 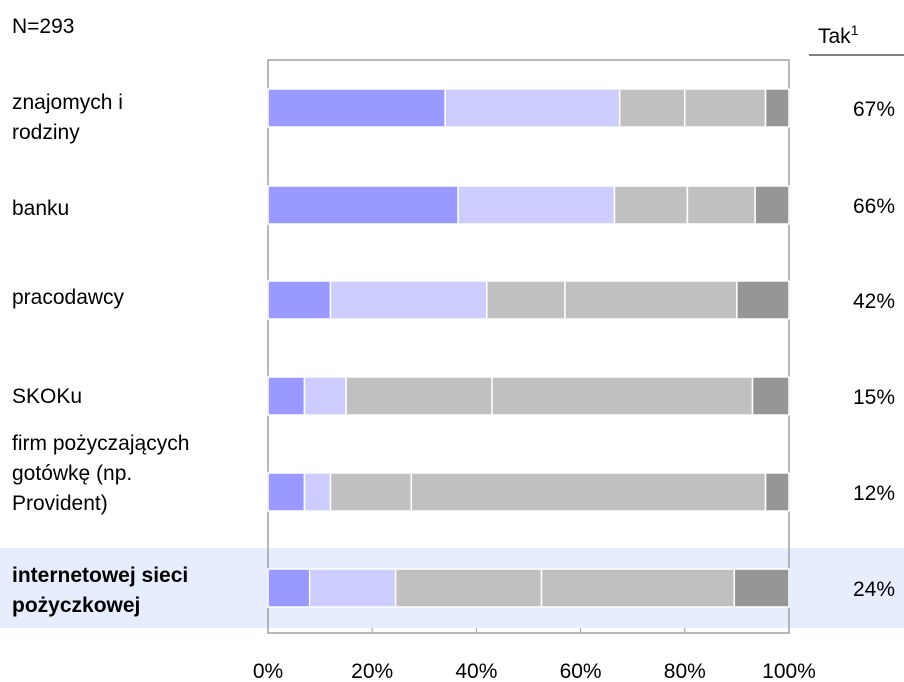 What do you see at coordinates (67, 117) in the screenshot?
I see `category-label: znajomych i rodziny` at bounding box center [67, 117].